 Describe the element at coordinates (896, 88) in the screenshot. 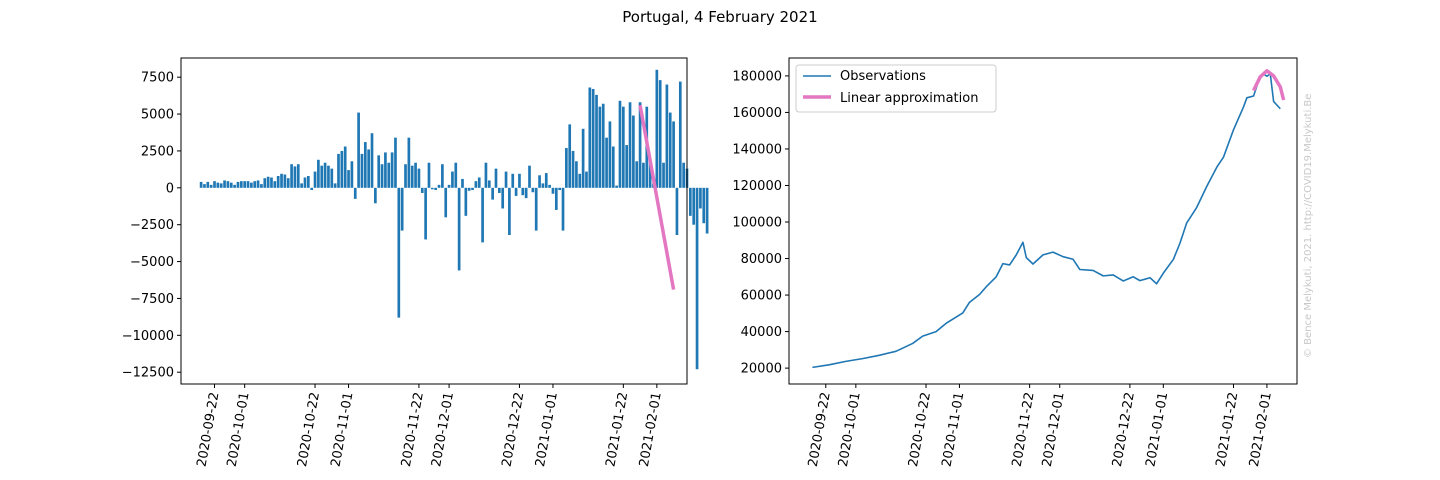

I see `legend: Observations Linear approximation` at that location.